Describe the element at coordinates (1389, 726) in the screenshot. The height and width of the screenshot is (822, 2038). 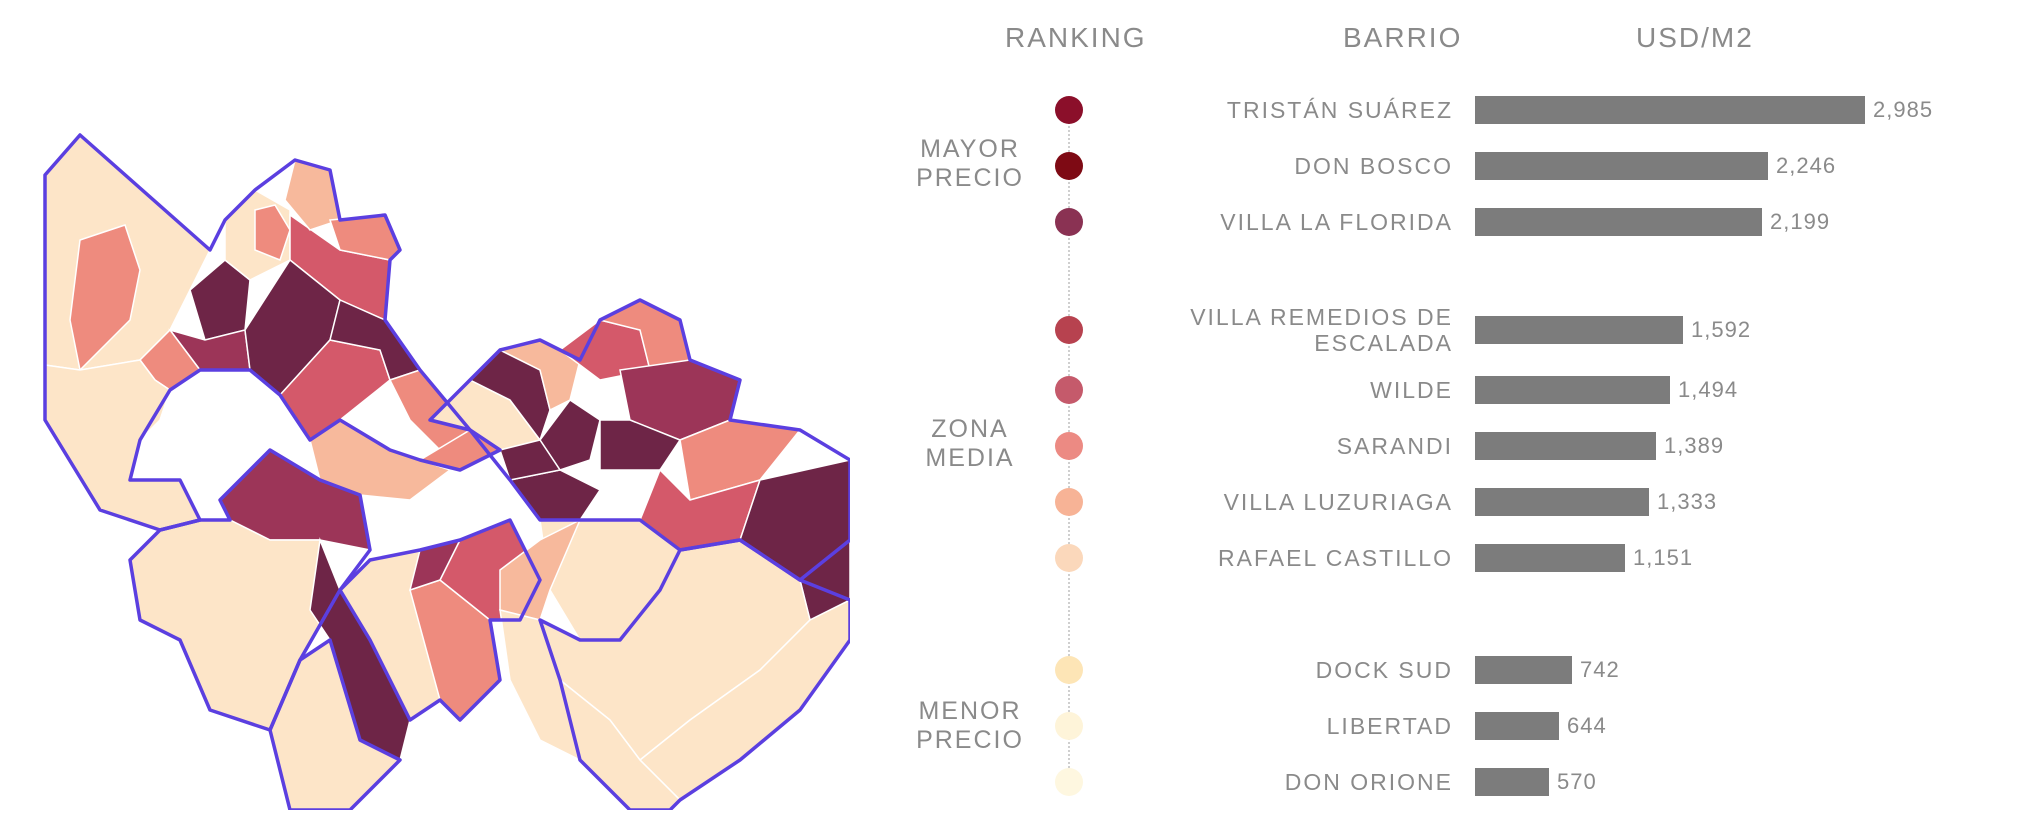
I see `barrio-label: LIBERTAD` at that location.